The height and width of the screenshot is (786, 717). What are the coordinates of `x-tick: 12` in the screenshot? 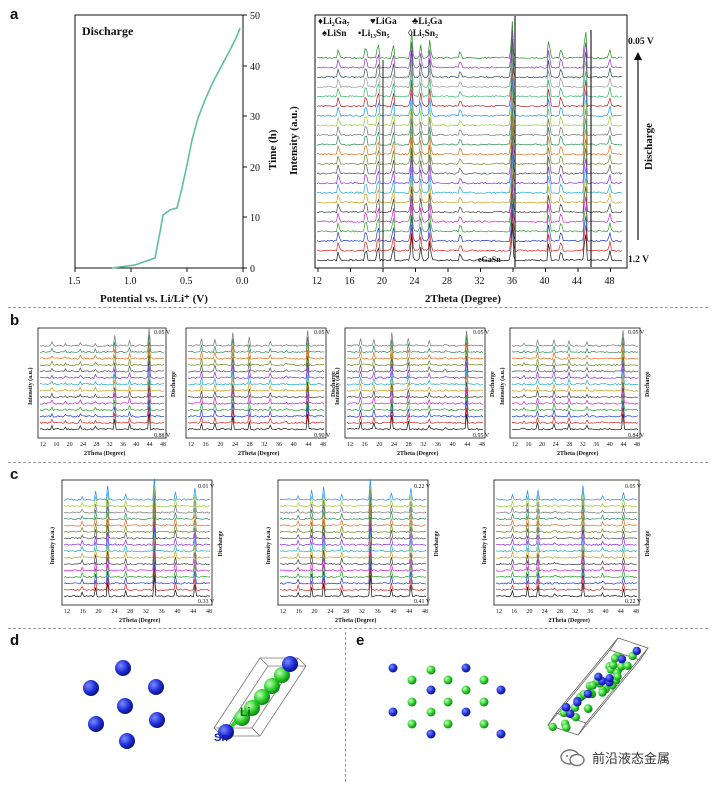 It's located at (317, 281).